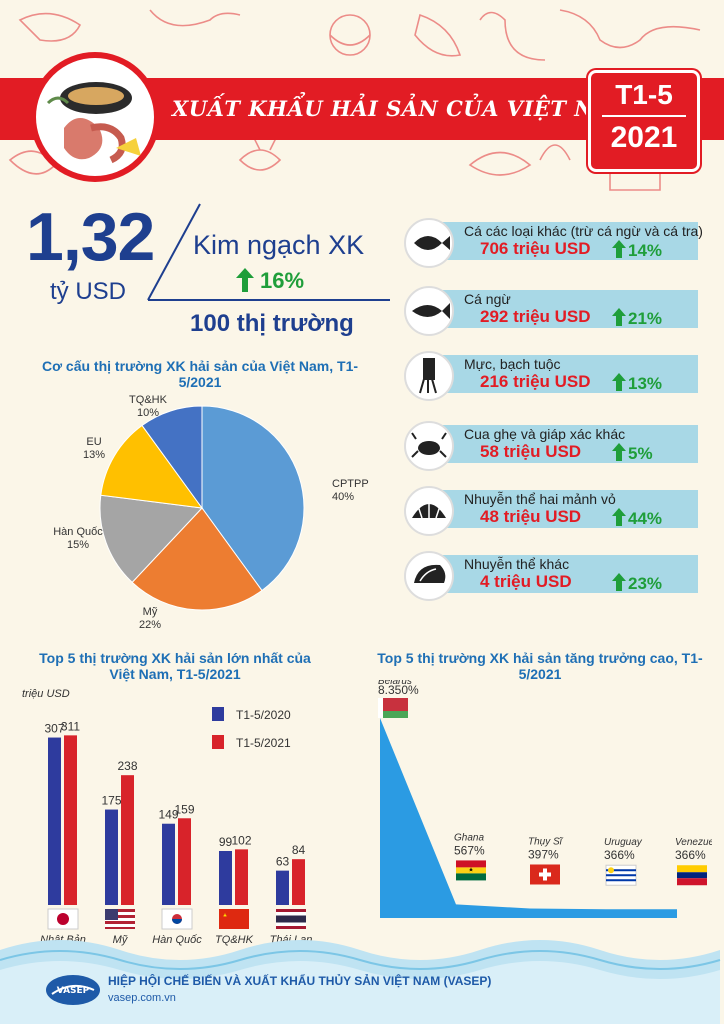 The image size is (724, 1024). What do you see at coordinates (393, 708) in the screenshot?
I see `belarus-flag-icon` at bounding box center [393, 708].